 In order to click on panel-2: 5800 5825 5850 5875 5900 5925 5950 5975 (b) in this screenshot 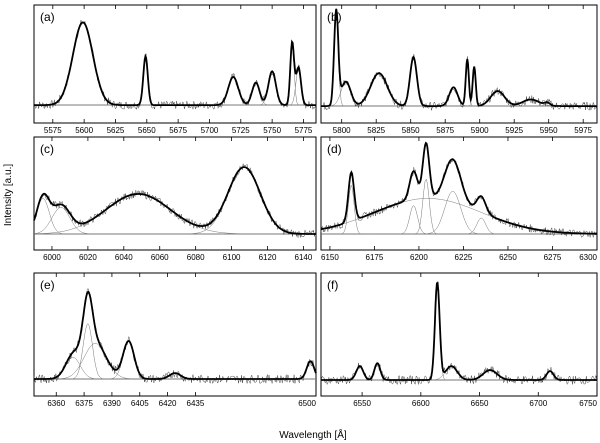, I will do `click(459, 69)`.